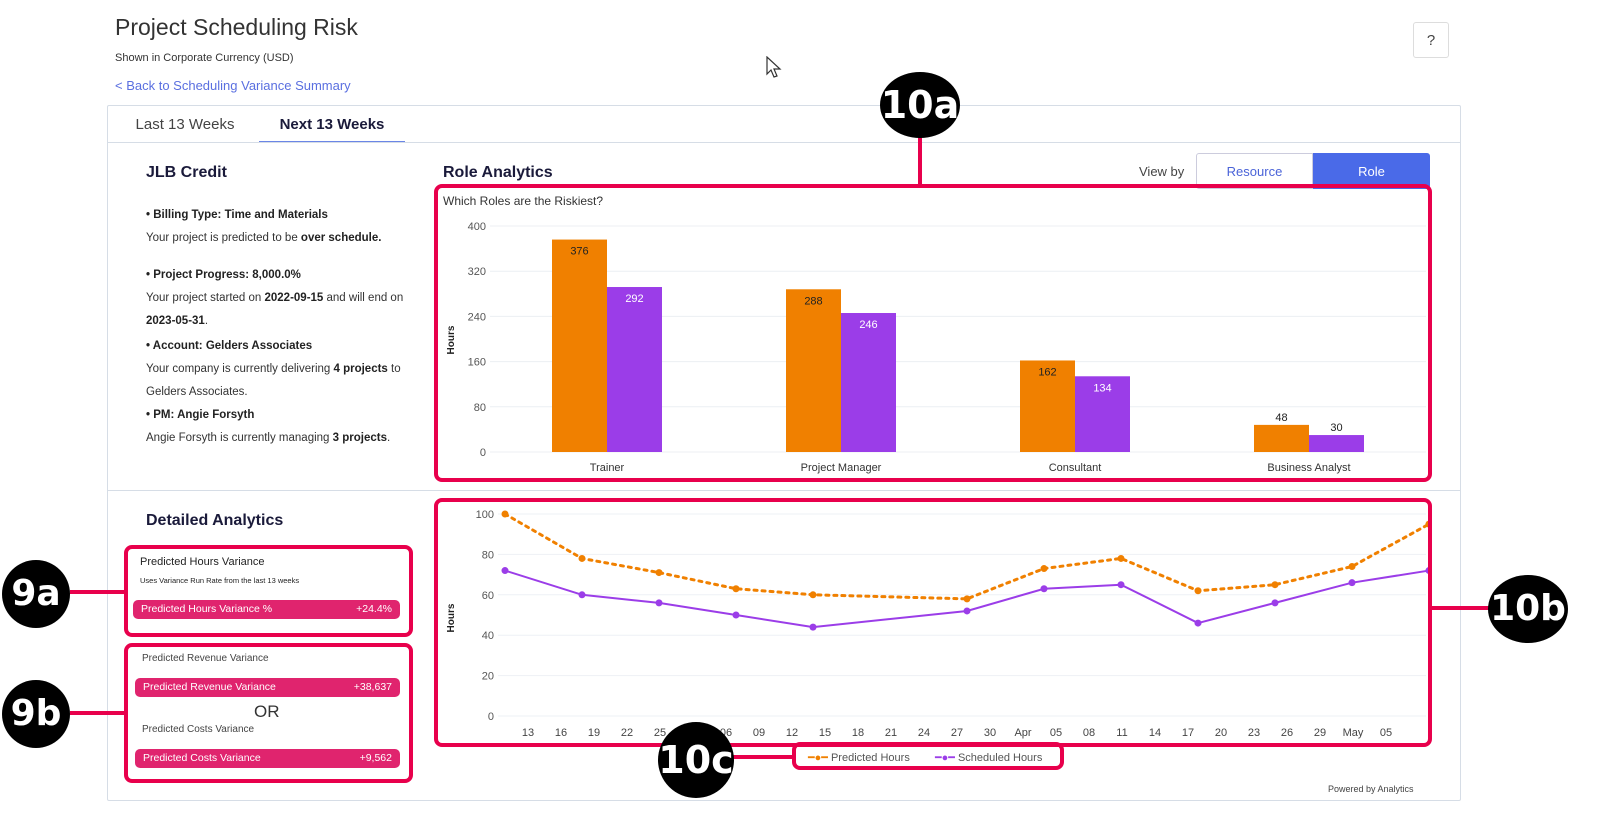  What do you see at coordinates (1155, 733) in the screenshot?
I see `x-tick-label: 14` at bounding box center [1155, 733].